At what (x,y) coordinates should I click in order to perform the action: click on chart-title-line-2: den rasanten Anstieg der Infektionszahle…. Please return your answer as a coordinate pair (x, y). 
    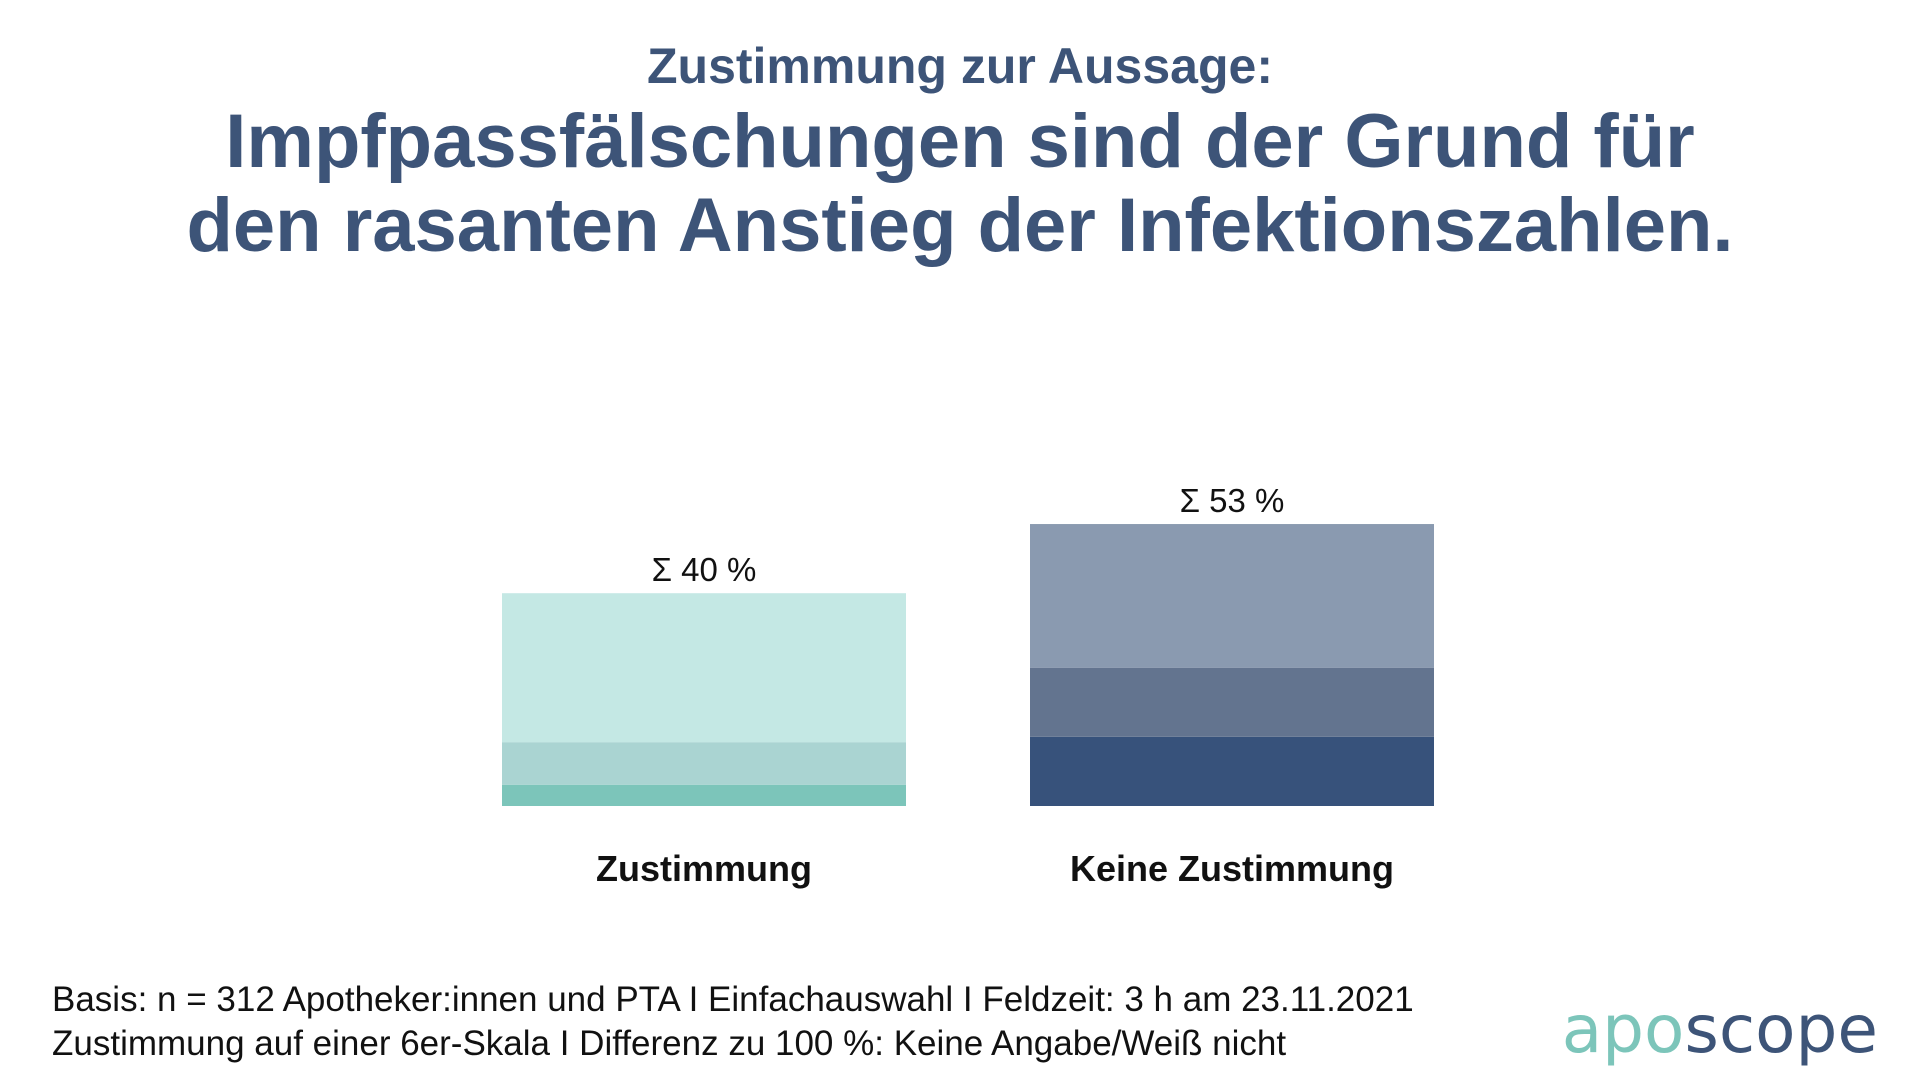
    Looking at the image, I should click on (960, 225).